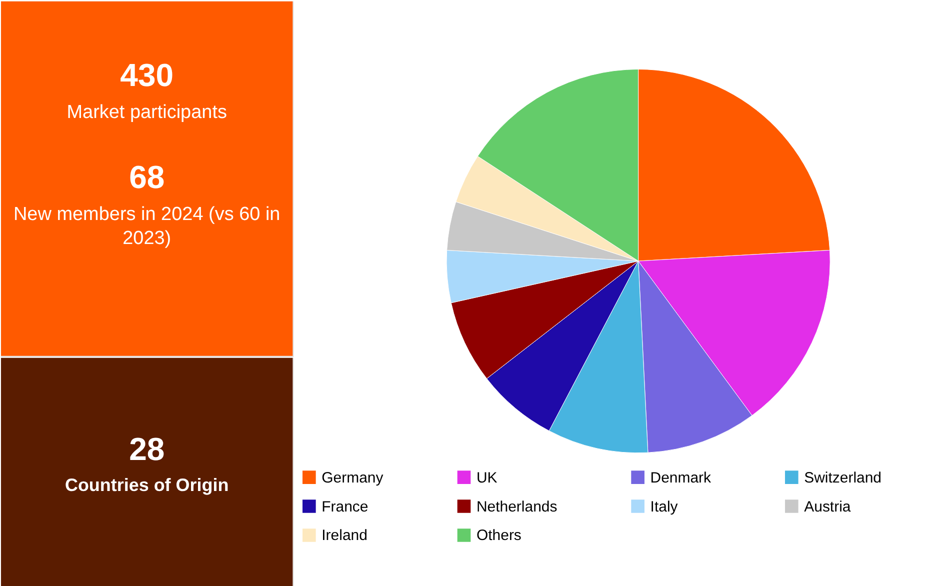 This screenshot has height=586, width=928. What do you see at coordinates (146, 113) in the screenshot?
I see `text: Market participants` at bounding box center [146, 113].